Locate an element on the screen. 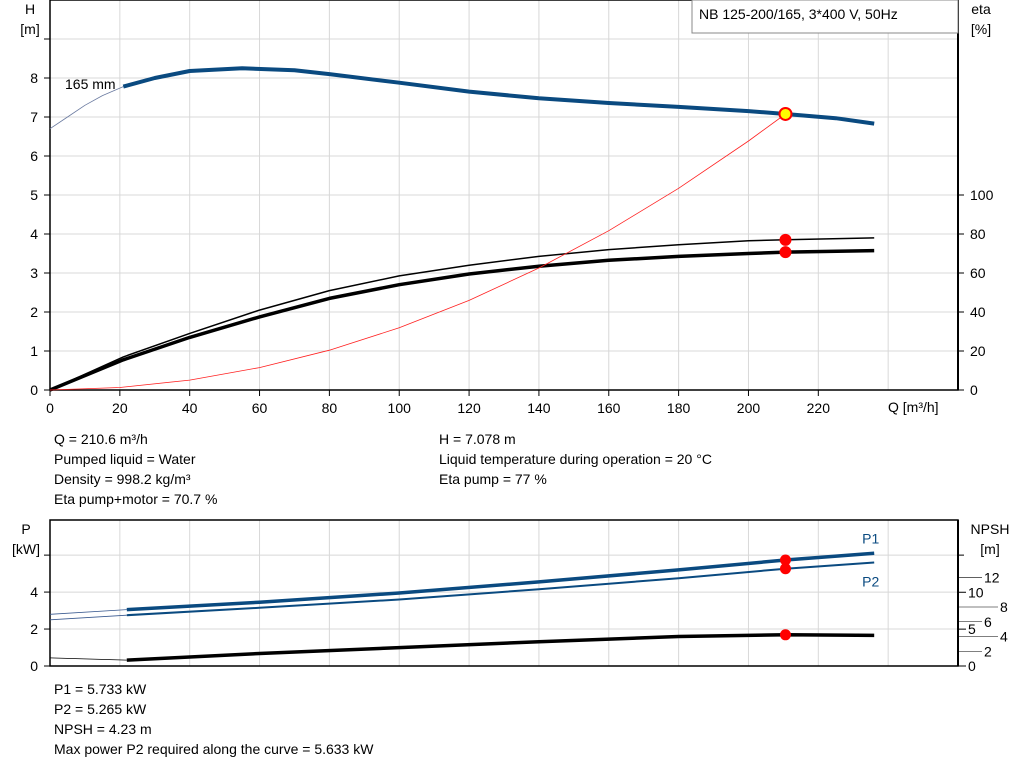  y2-tick-label: 5 is located at coordinates (972, 629).